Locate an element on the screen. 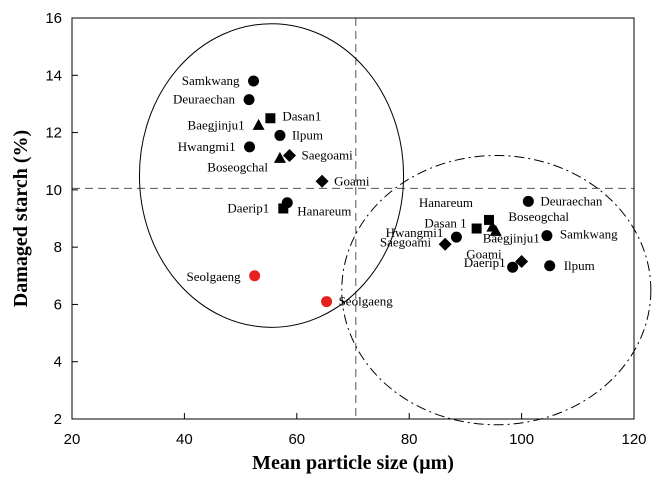 The height and width of the screenshot is (478, 659). y-tick-label: 6 is located at coordinates (58, 304).